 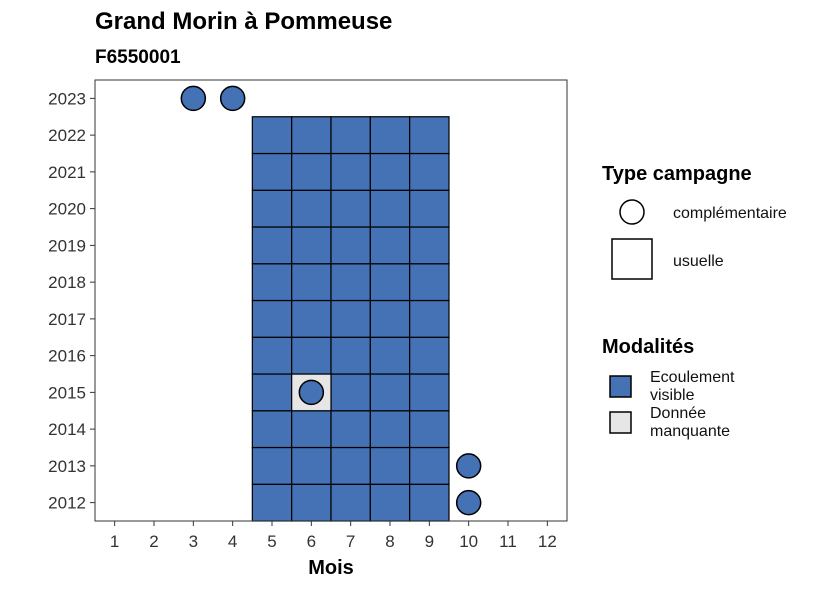 What do you see at coordinates (67, 392) in the screenshot?
I see `y-tick-label-2015: 2015` at bounding box center [67, 392].